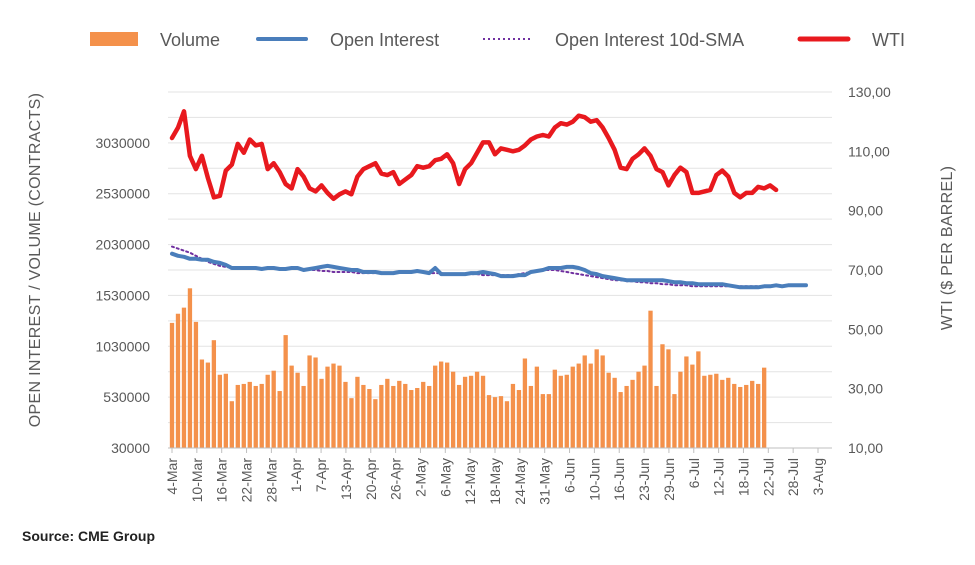 The width and height of the screenshot is (975, 565). What do you see at coordinates (172, 476) in the screenshot?
I see `x-tick-label: 4-Mar` at bounding box center [172, 476].